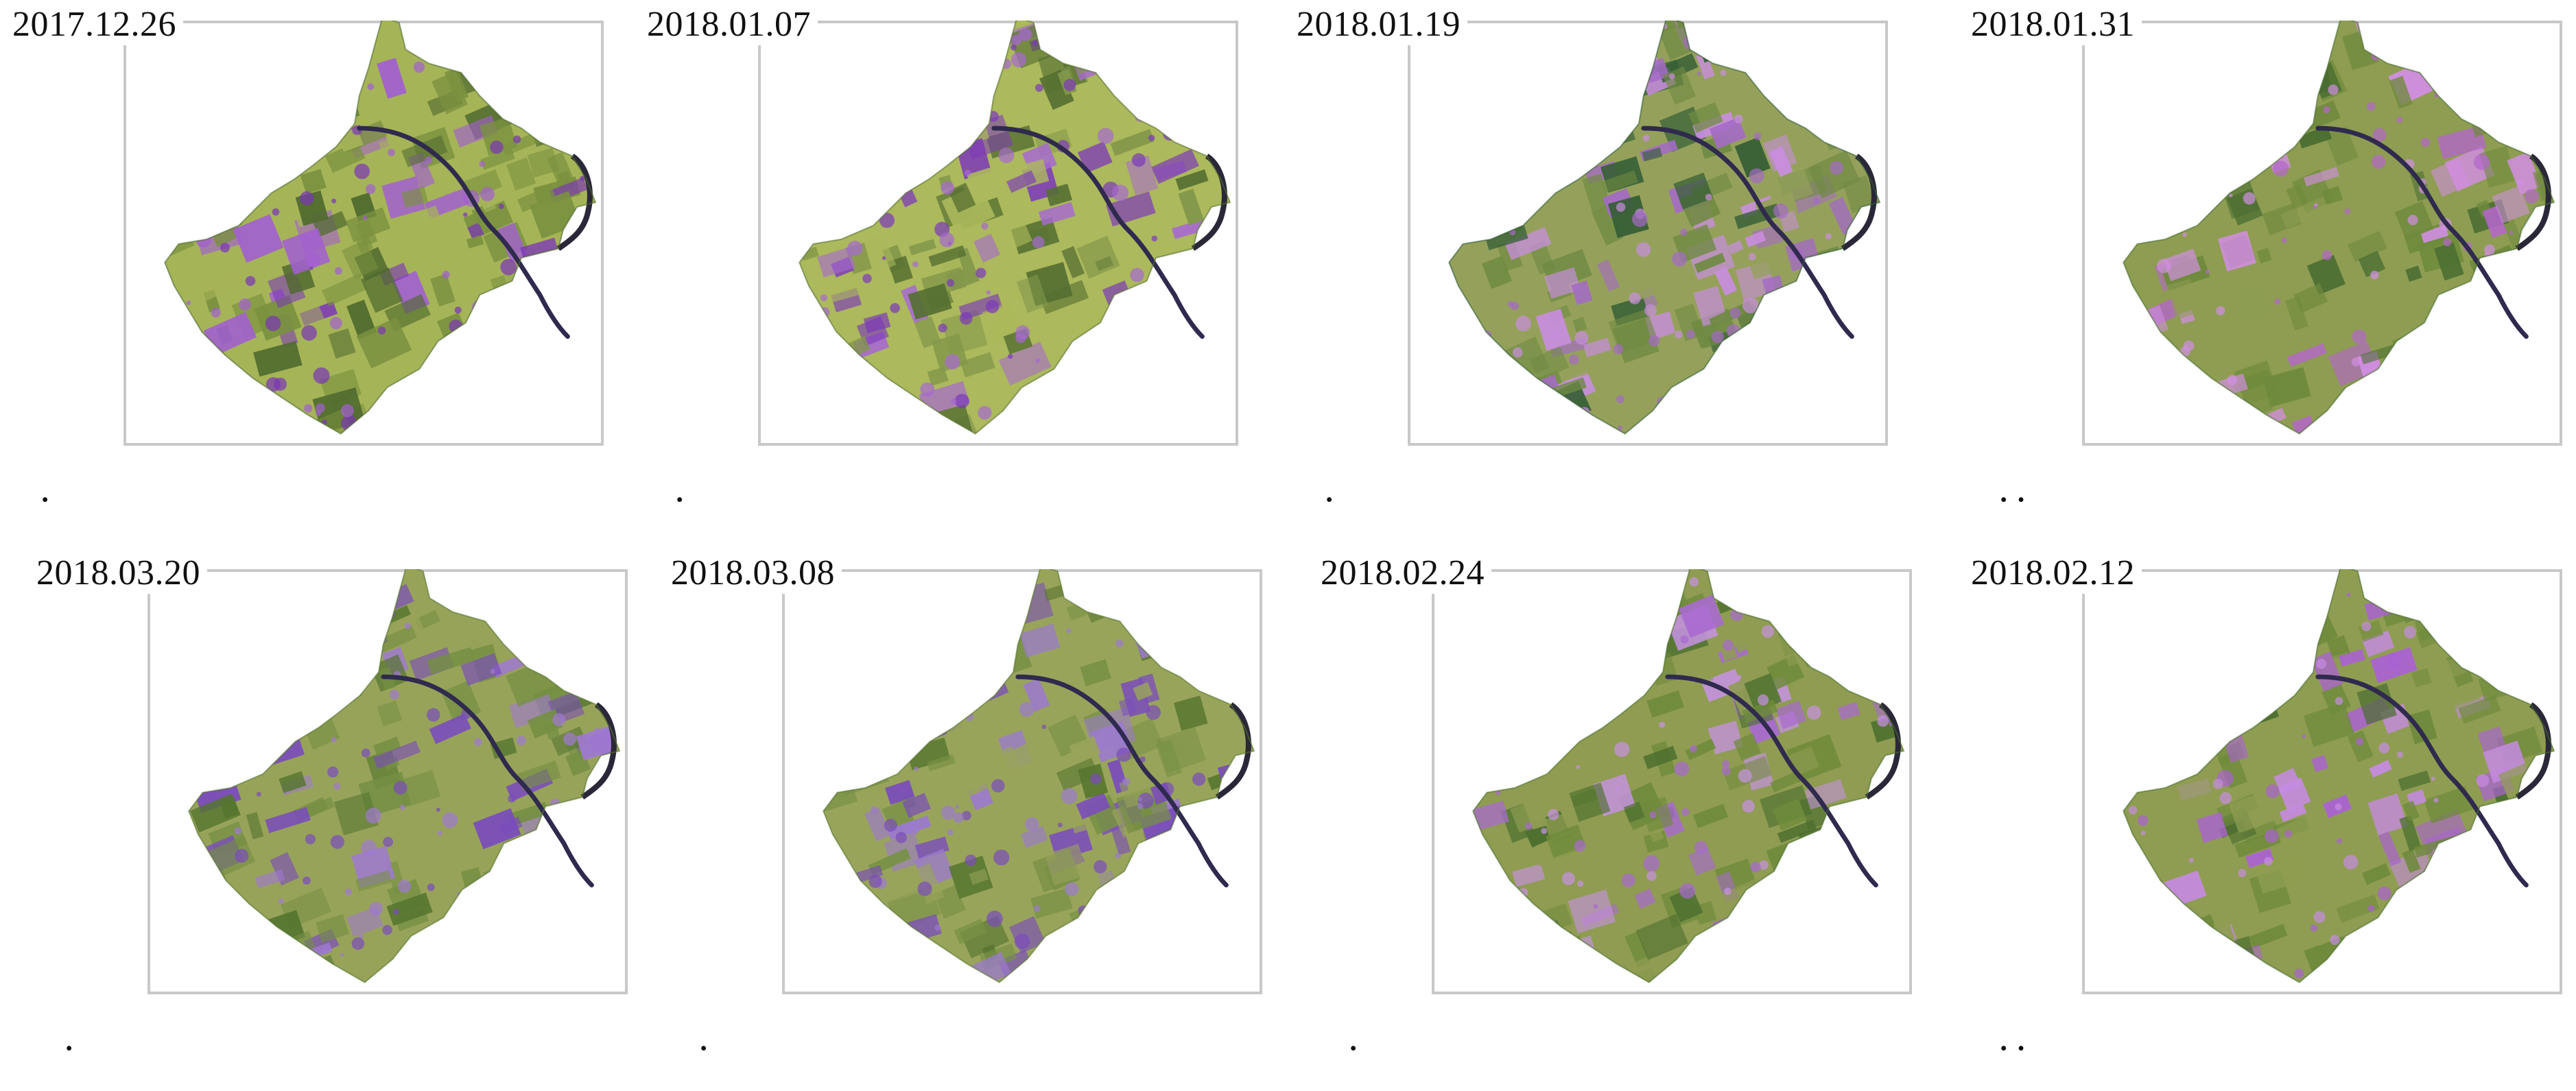 The height and width of the screenshot is (1091, 2576). I want to click on river-line, so click(2422, 781).